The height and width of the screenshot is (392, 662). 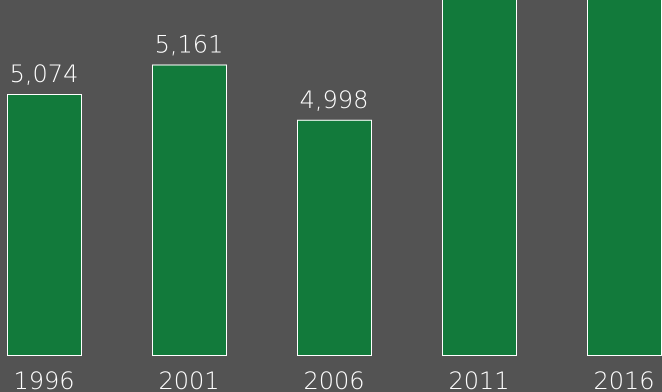 I want to click on value-label-1996: 5,074, so click(x=44, y=74).